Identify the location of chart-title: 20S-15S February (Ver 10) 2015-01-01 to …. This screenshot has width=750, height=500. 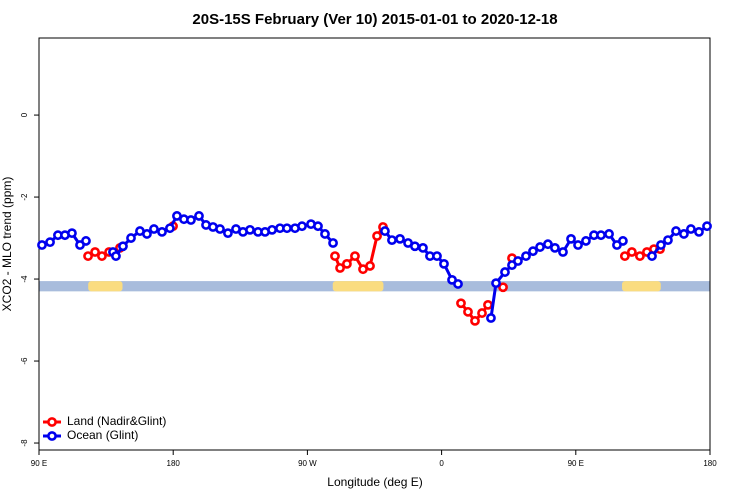
(374, 19).